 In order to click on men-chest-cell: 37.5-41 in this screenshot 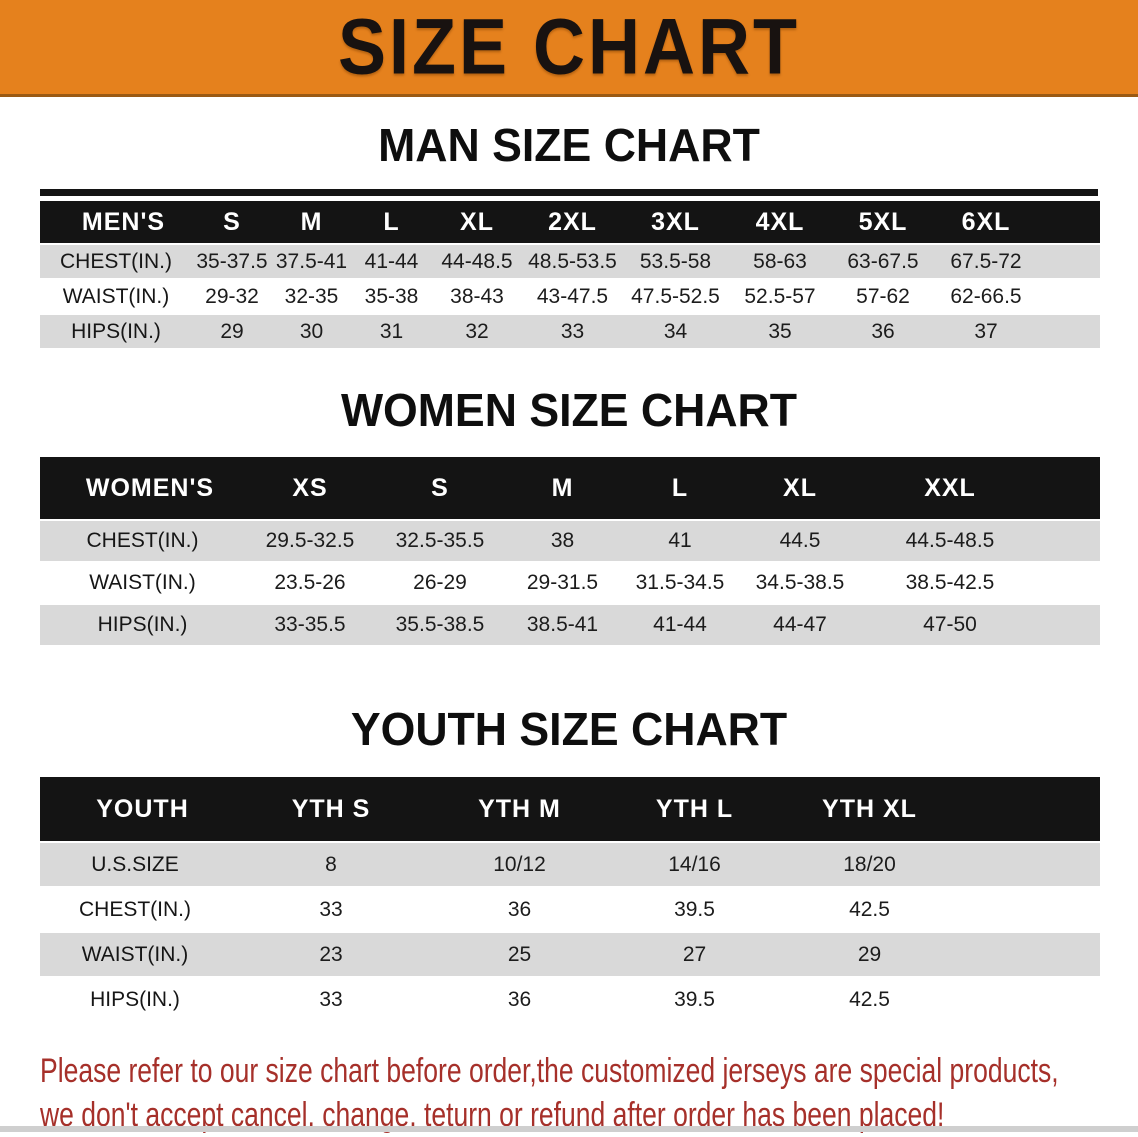, I will do `click(311, 261)`.